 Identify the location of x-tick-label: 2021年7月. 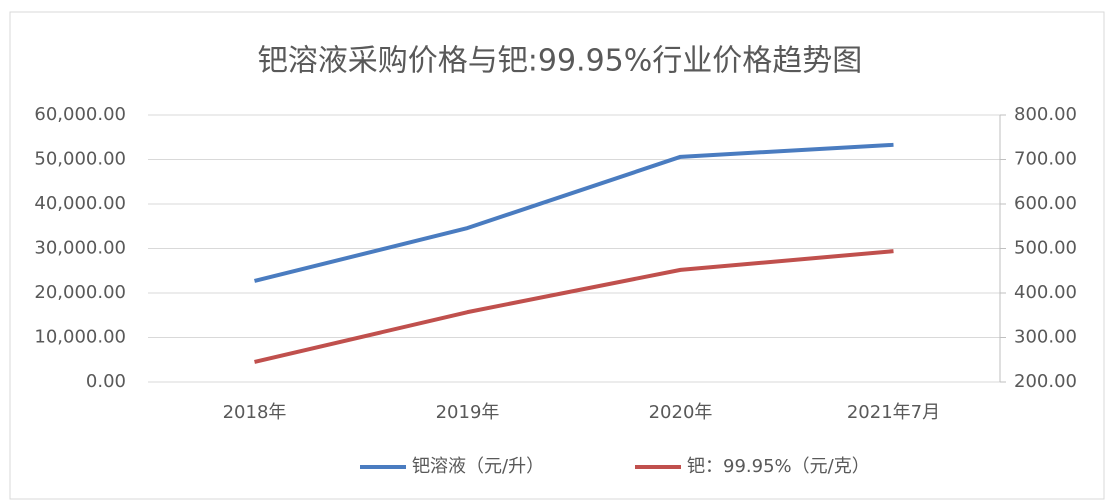
(893, 412).